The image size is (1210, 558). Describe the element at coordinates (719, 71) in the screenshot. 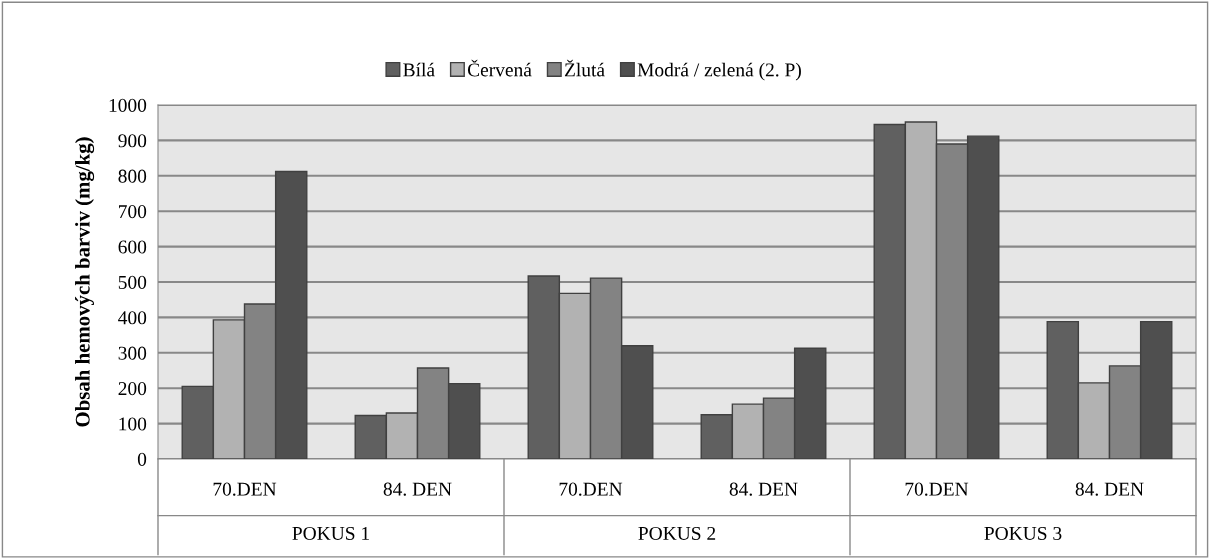

I see `legend-label: Modrá / zelená (2. P)` at that location.